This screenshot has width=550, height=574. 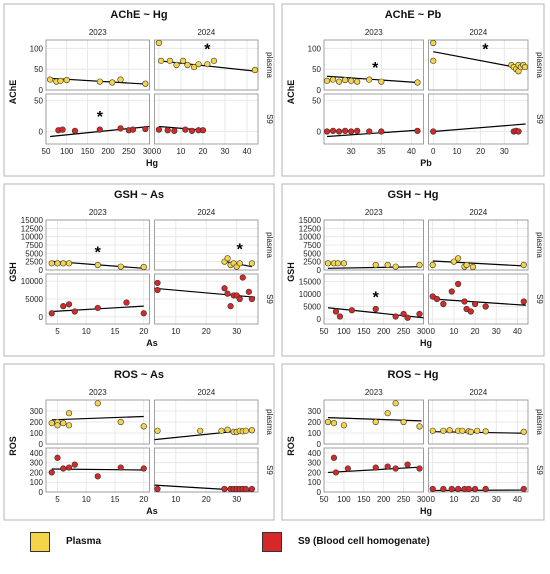 I want to click on chart-title: GSH ~ As, so click(x=139, y=195).